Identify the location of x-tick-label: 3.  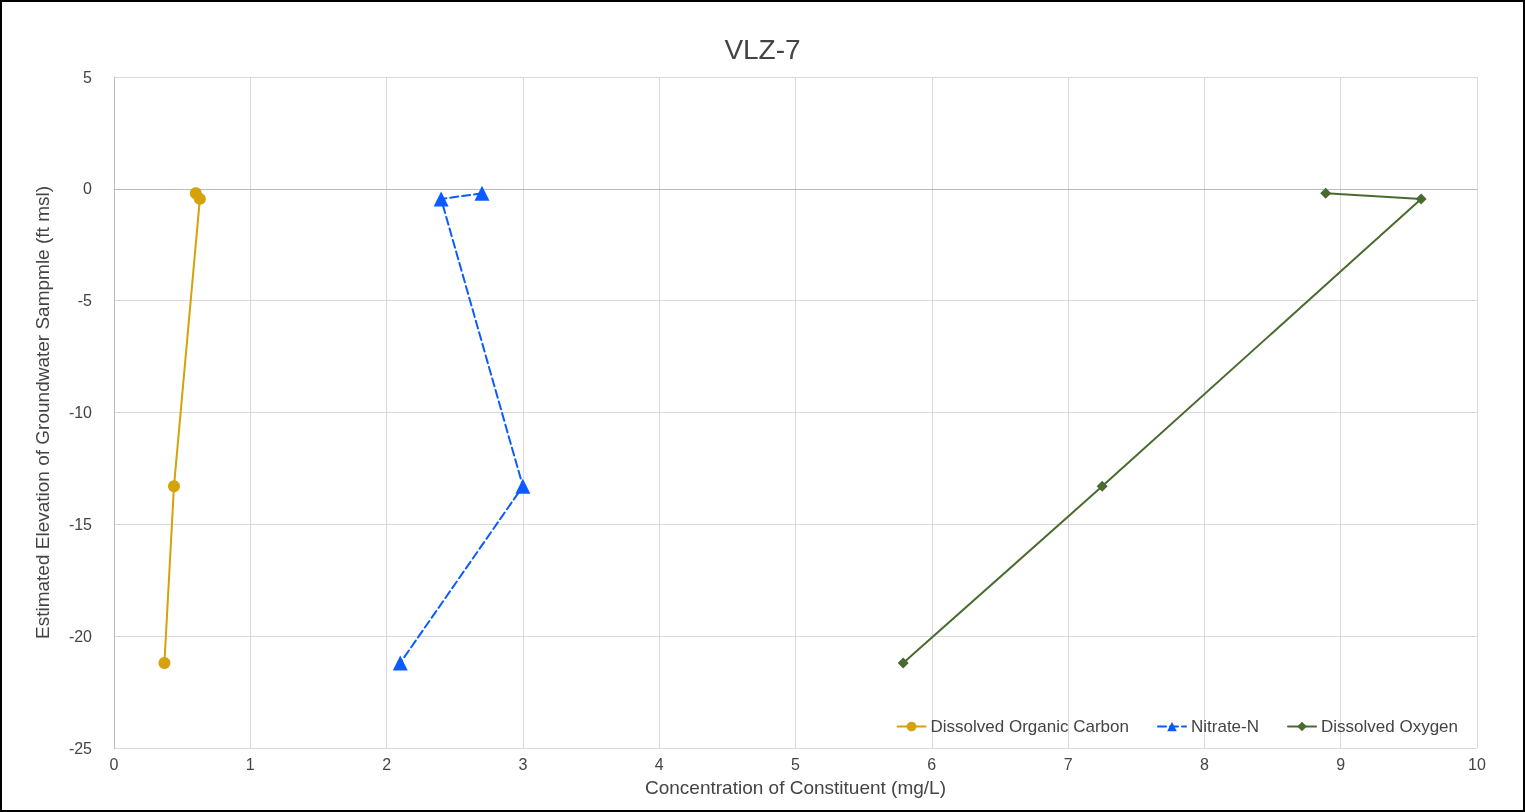
(523, 764).